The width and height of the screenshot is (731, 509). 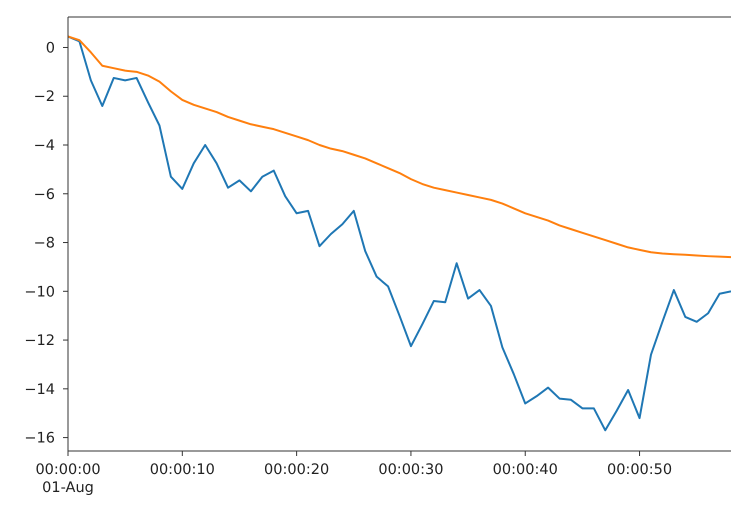 What do you see at coordinates (68, 479) in the screenshot?
I see `x-tick-label: 00:00:00 01-Aug` at bounding box center [68, 479].